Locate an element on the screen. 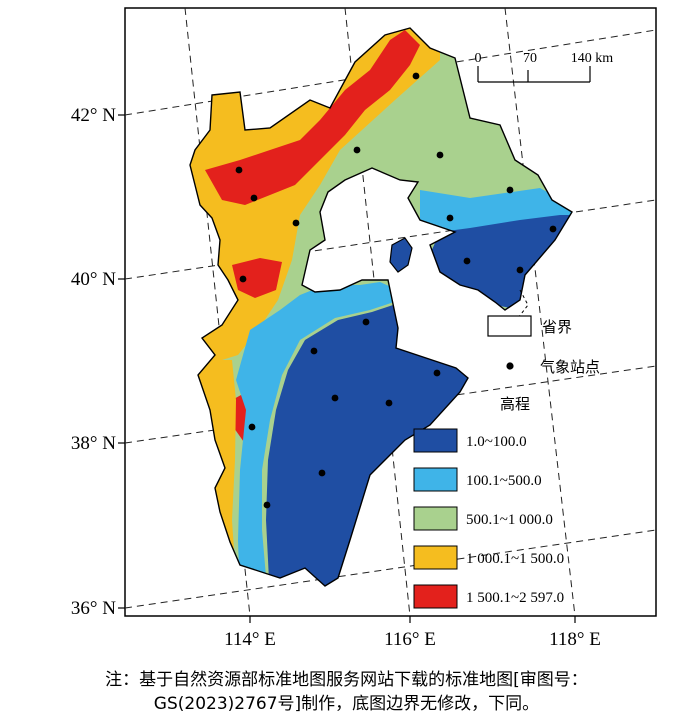 This screenshot has width=693, height=723. legend-station-symbol is located at coordinates (510, 366).